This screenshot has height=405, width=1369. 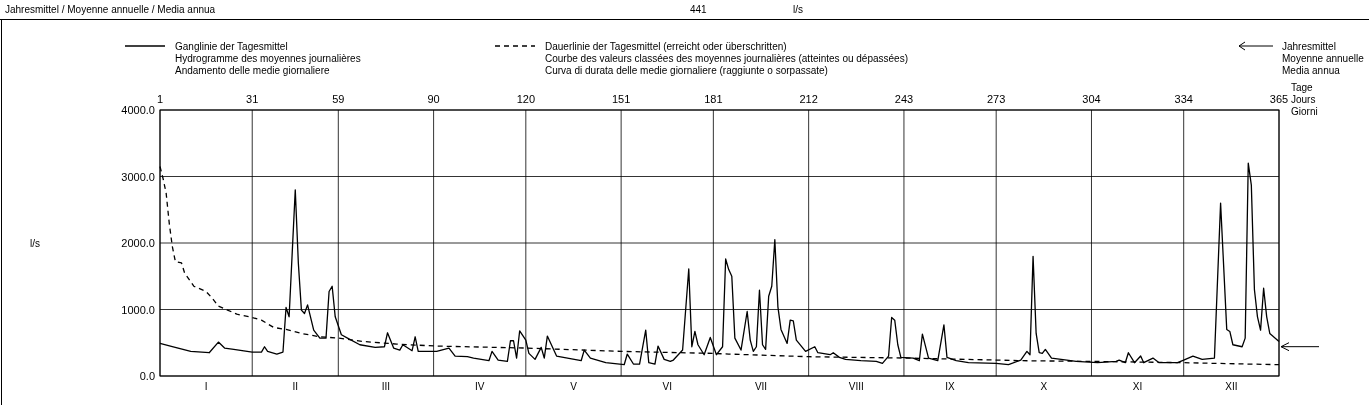 I want to click on x-axis-title: Tage Jours Giorni, so click(x=1304, y=99).